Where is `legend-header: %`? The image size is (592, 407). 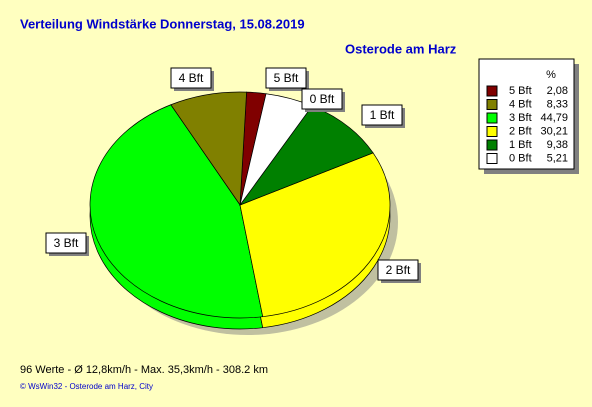 legend-header: % is located at coordinates (551, 75).